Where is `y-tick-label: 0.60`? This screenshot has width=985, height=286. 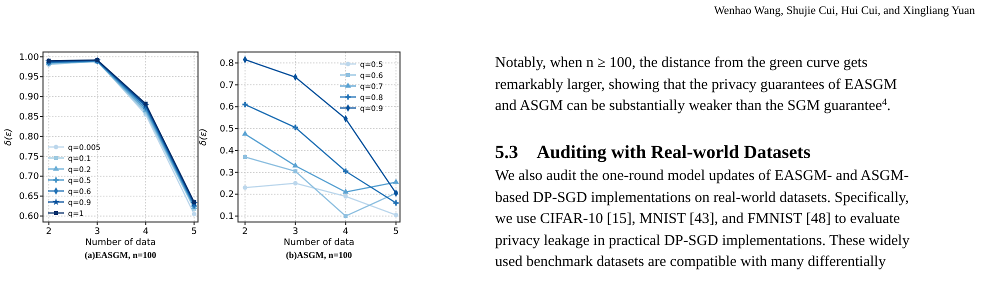 y-tick-label: 0.60 is located at coordinates (29, 217).